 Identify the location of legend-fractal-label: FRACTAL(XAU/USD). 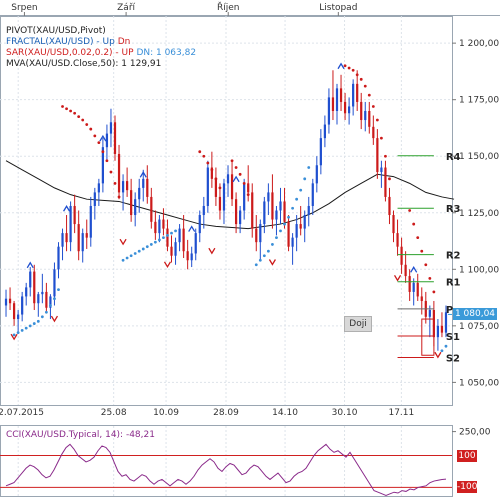
(50, 42).